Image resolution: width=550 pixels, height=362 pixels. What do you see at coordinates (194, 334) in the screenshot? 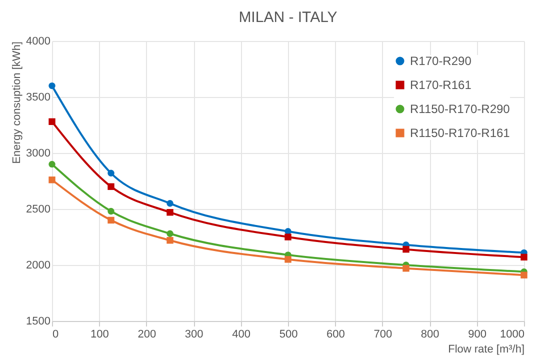
I see `x-tick-label: 300` at bounding box center [194, 334].